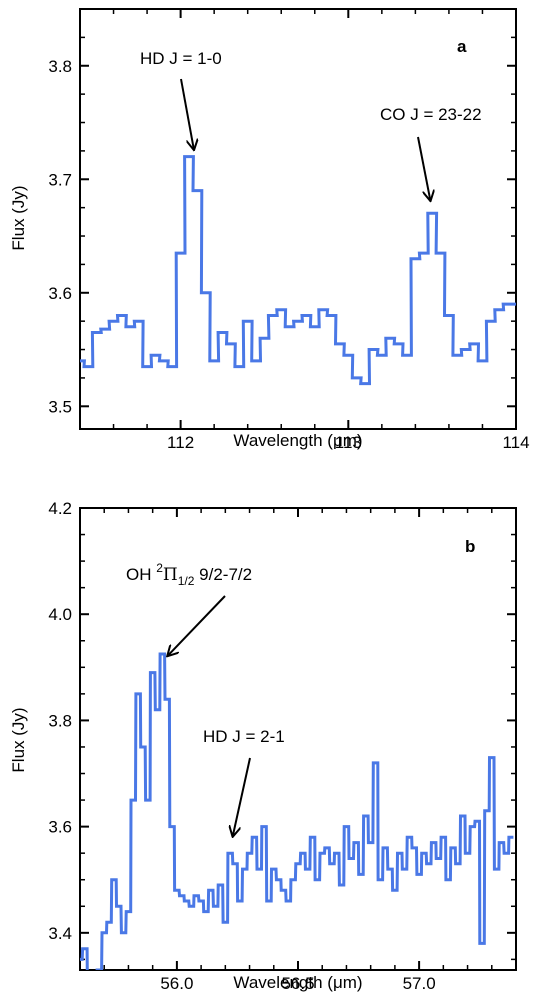 The image size is (535, 1000). I want to click on x-tick-label: 56.0, so click(176, 983).